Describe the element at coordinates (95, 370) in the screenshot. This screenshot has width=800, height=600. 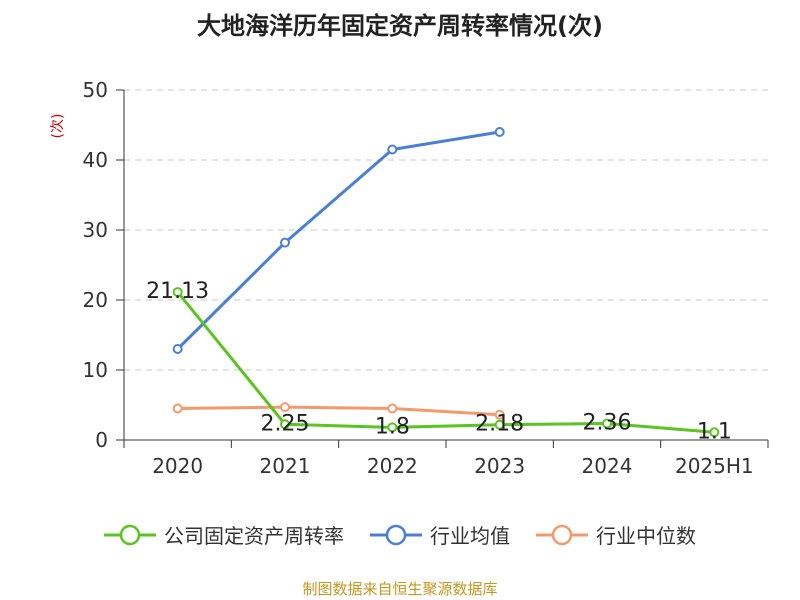
I see `y-tick-label: 10` at that location.